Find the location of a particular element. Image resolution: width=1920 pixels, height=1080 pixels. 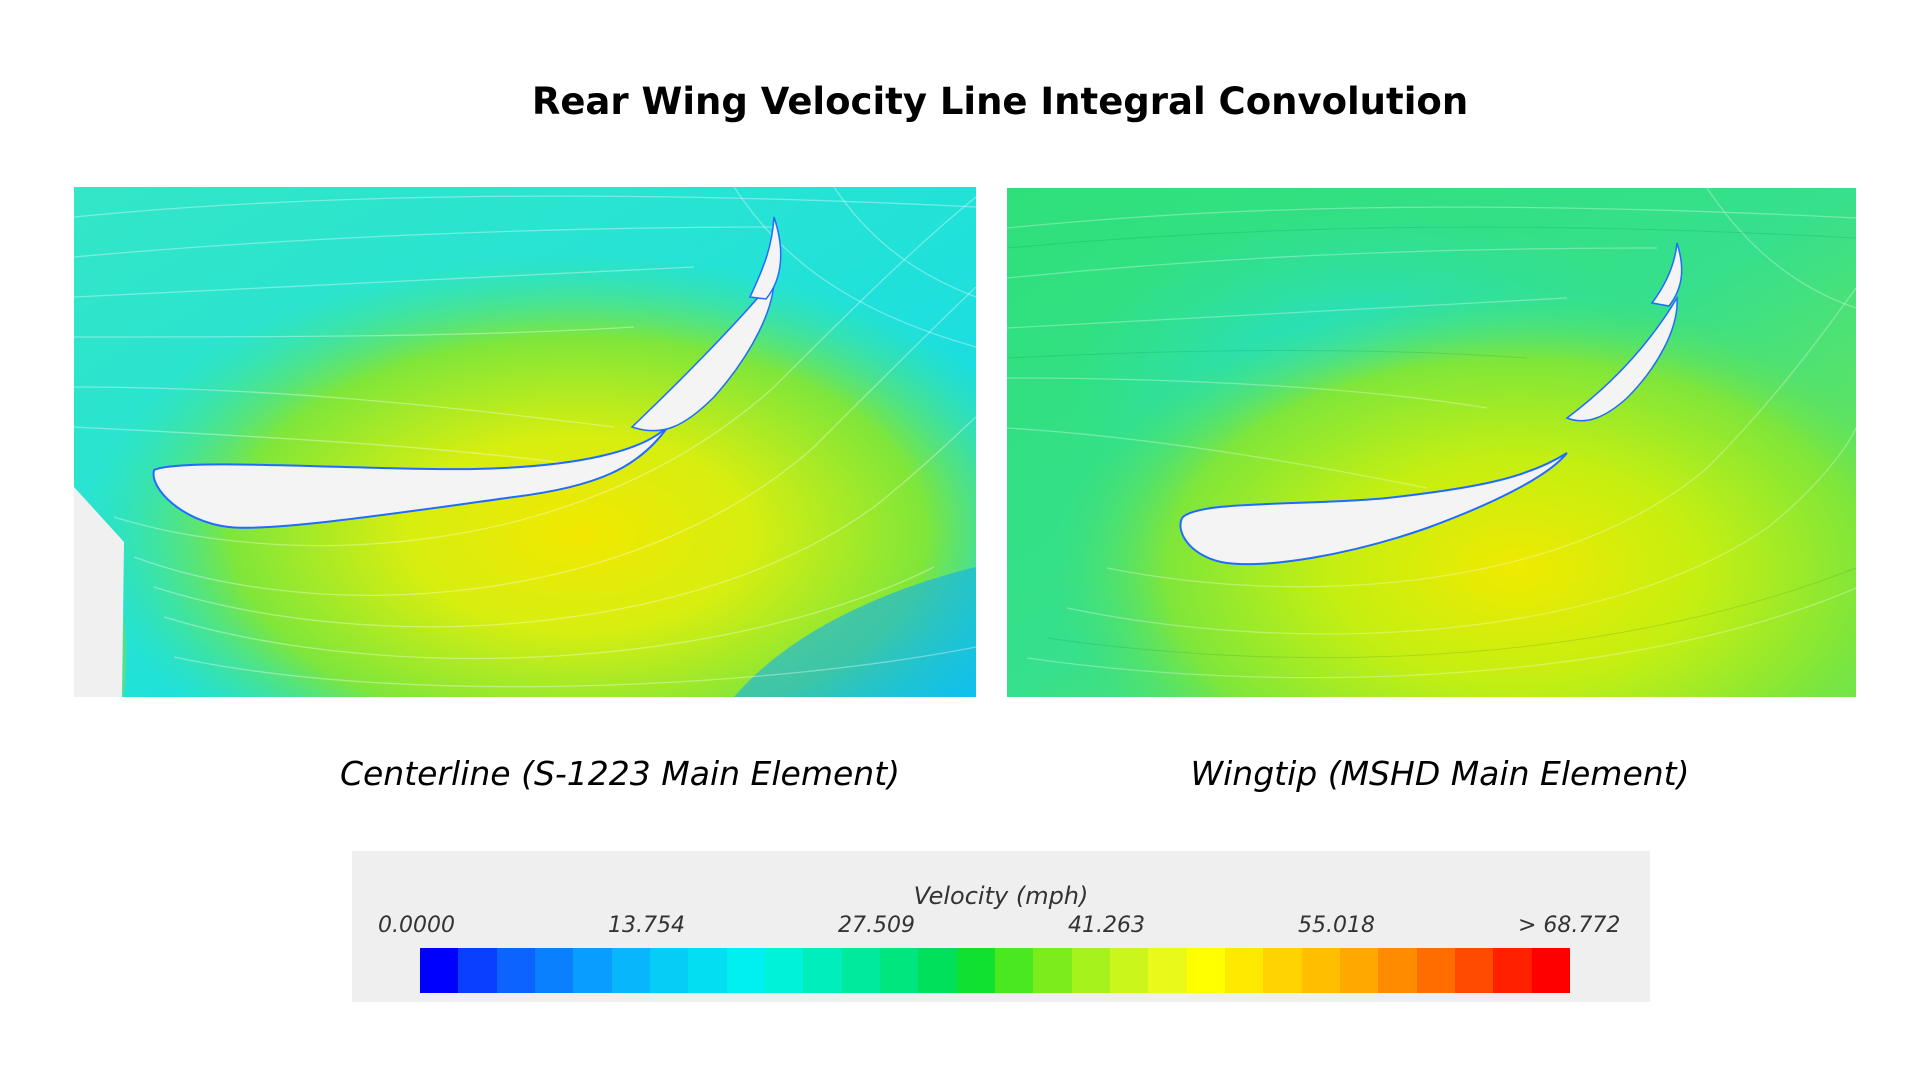

legend-tick: 13.754 is located at coordinates (646, 925).